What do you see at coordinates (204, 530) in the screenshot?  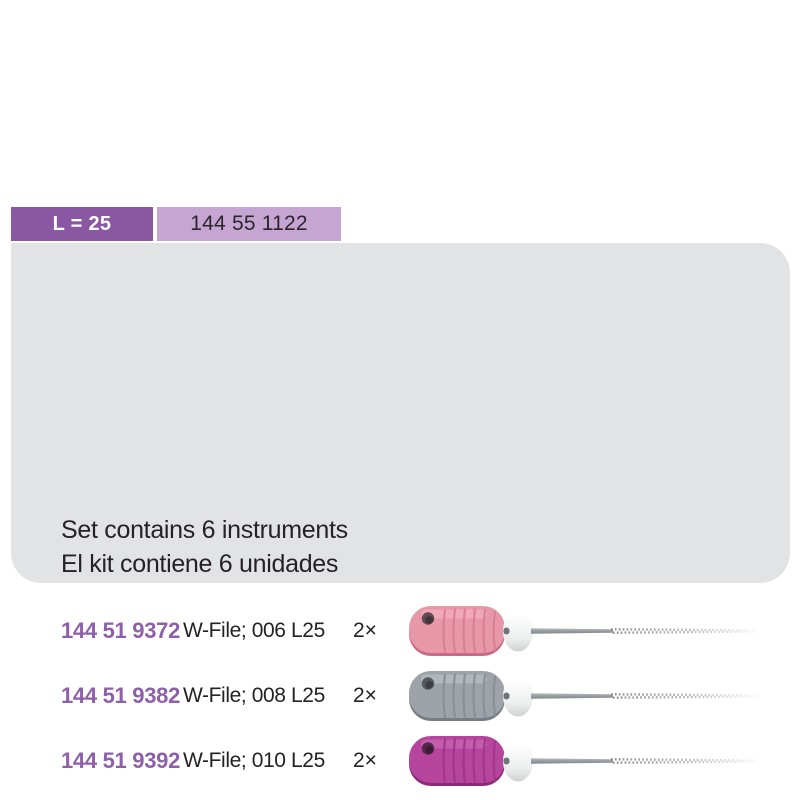 I see `set-description-en: Set contains 6 instruments` at bounding box center [204, 530].